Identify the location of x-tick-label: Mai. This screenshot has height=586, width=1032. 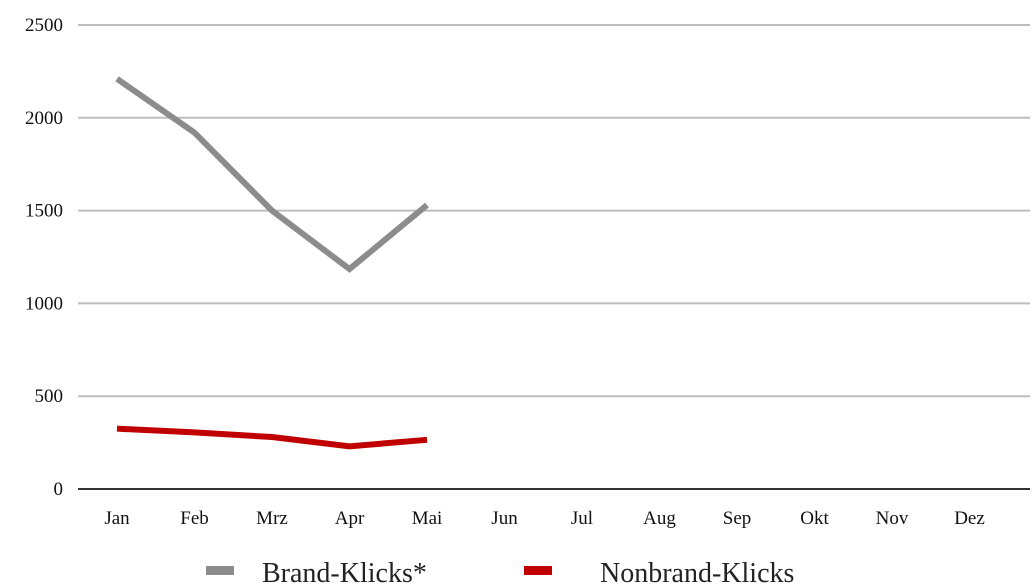
(427, 518).